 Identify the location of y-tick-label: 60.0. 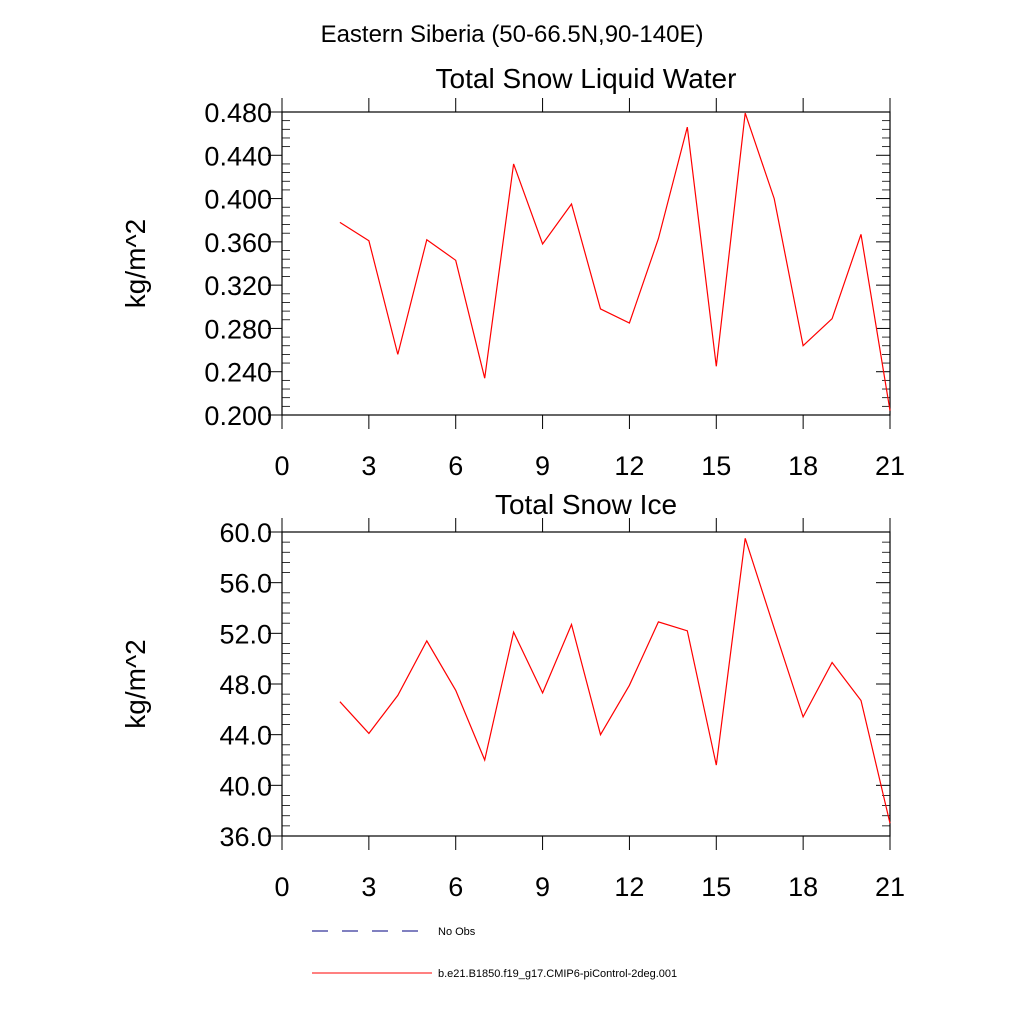
(245, 533).